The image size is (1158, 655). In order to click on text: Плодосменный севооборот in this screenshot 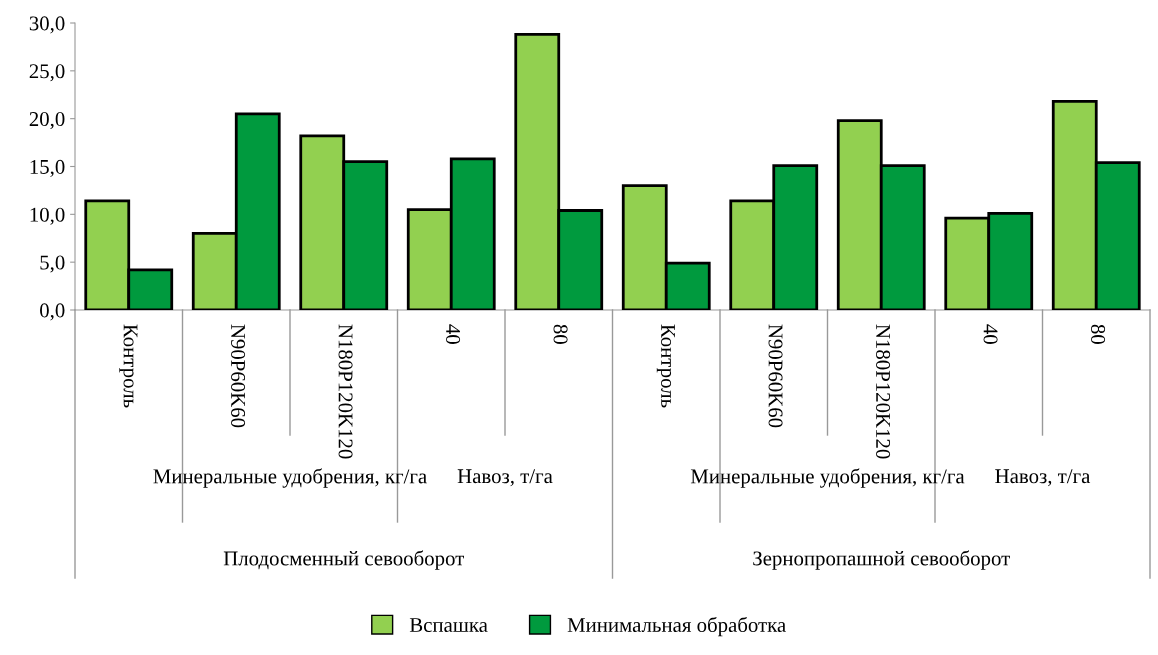, I will do `click(343, 560)`.